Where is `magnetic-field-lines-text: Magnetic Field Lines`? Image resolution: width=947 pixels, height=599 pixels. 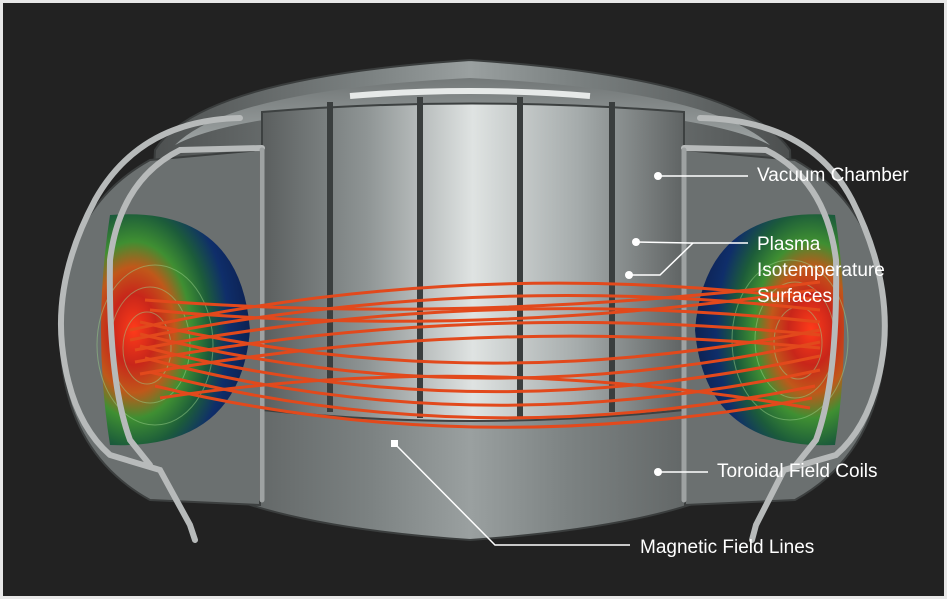
magnetic-field-lines-text: Magnetic Field Lines is located at coordinates (727, 547).